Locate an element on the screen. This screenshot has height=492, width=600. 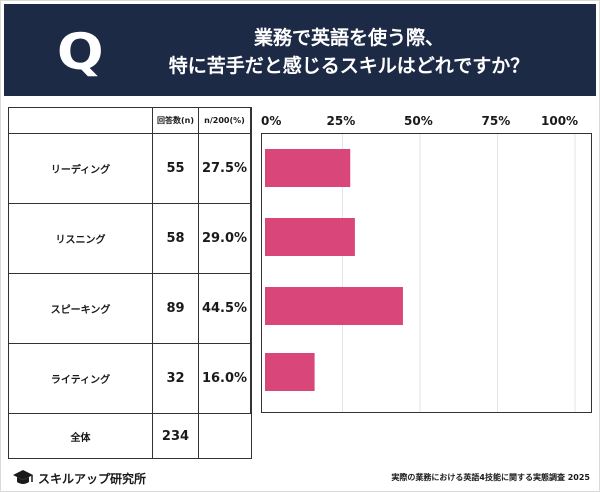
x-tick-label: 100% is located at coordinates (560, 121).